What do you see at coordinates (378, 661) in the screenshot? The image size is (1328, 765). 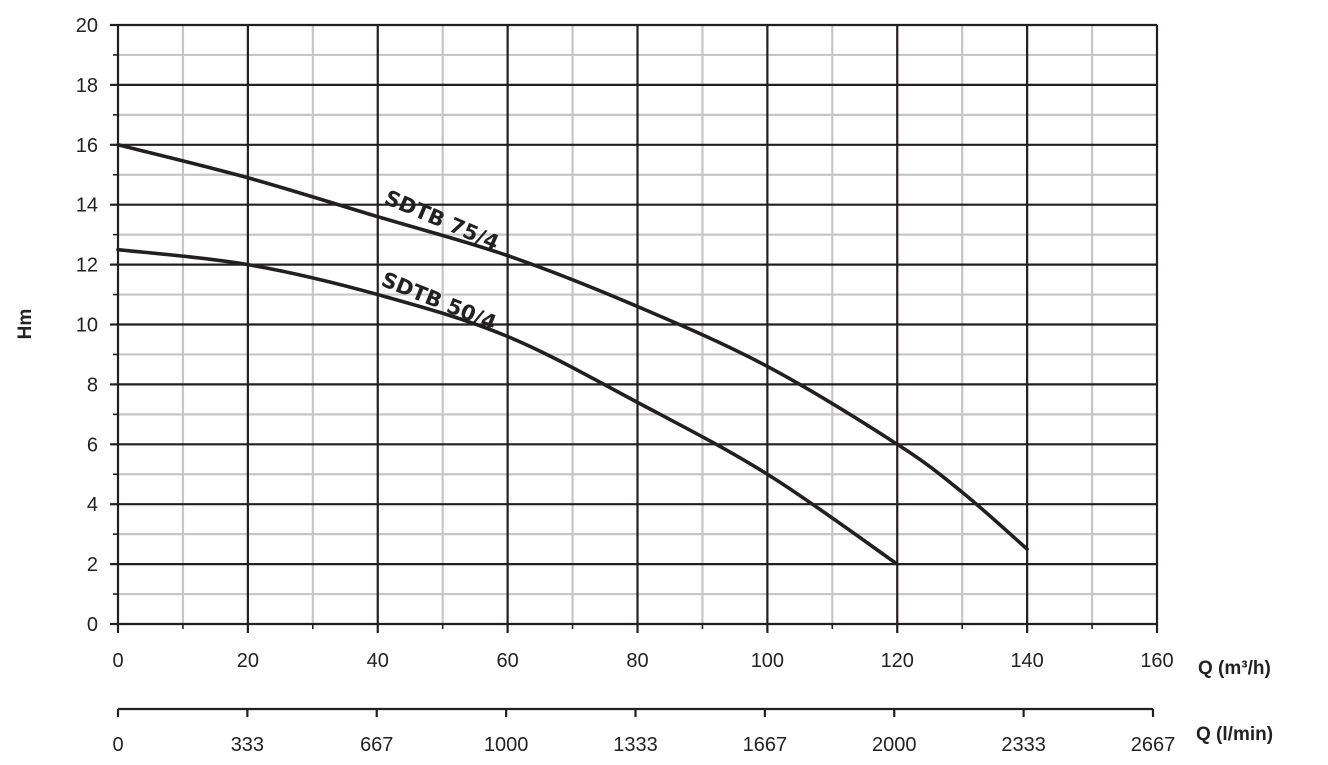 I see `x-tick-label: 40` at bounding box center [378, 661].